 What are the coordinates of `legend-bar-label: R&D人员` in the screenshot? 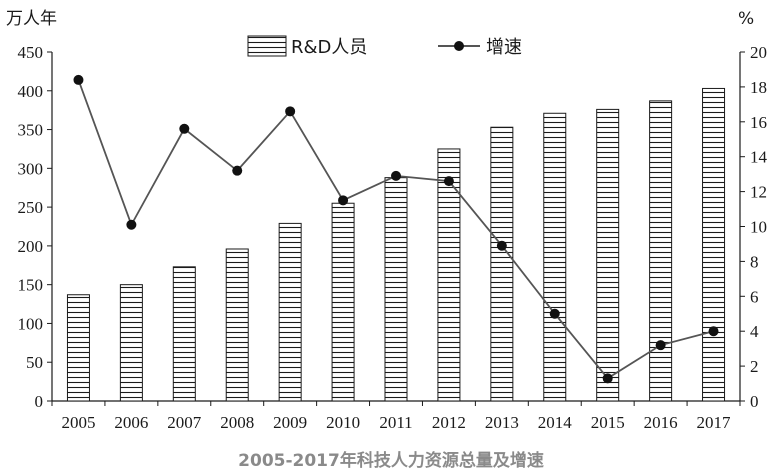 It's located at (329, 47).